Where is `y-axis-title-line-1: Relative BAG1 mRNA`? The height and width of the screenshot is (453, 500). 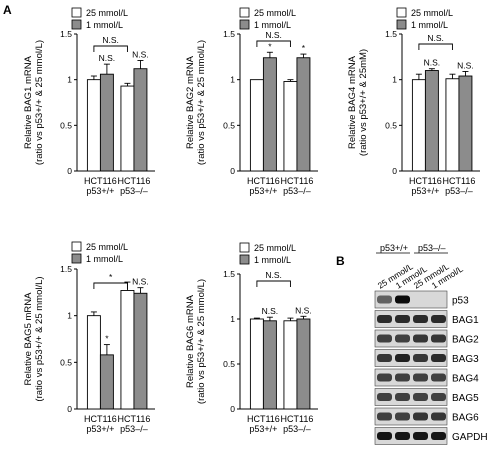 y-axis-title-line-1: Relative BAG1 mRNA is located at coordinates (28, 102).